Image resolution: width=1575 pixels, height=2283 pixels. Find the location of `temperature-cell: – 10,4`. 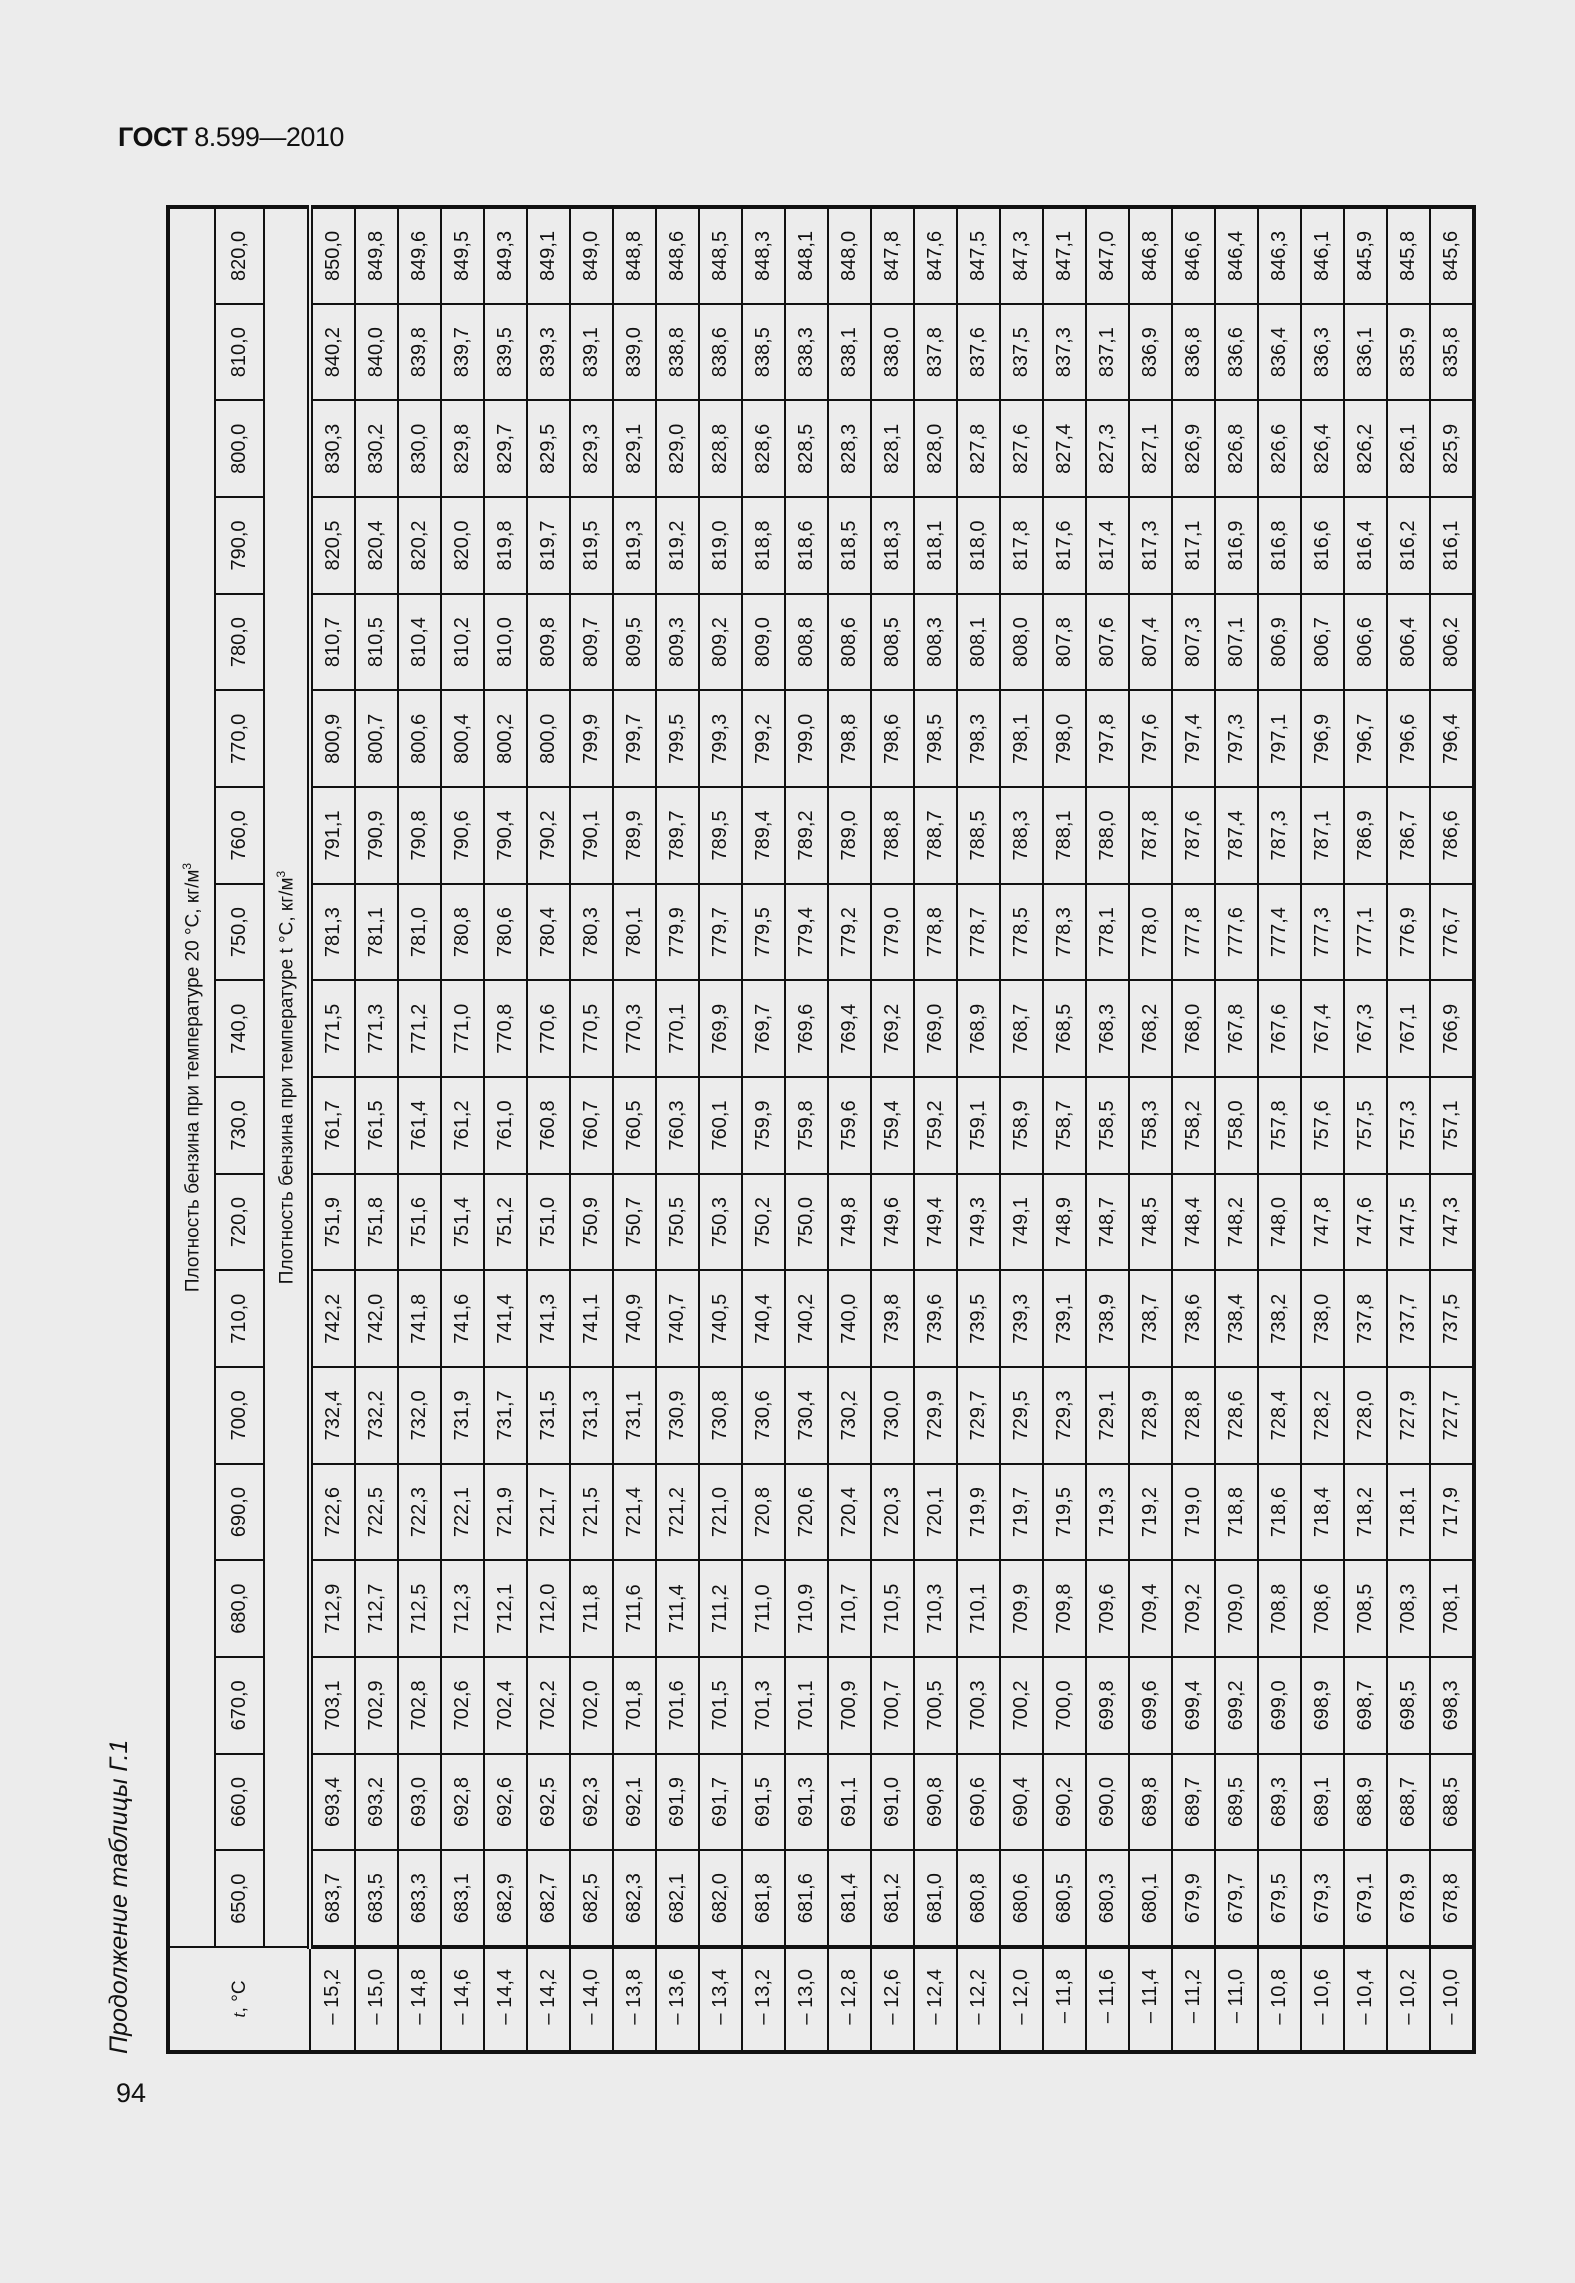

temperature-cell: – 10,4 is located at coordinates (1365, 1999).